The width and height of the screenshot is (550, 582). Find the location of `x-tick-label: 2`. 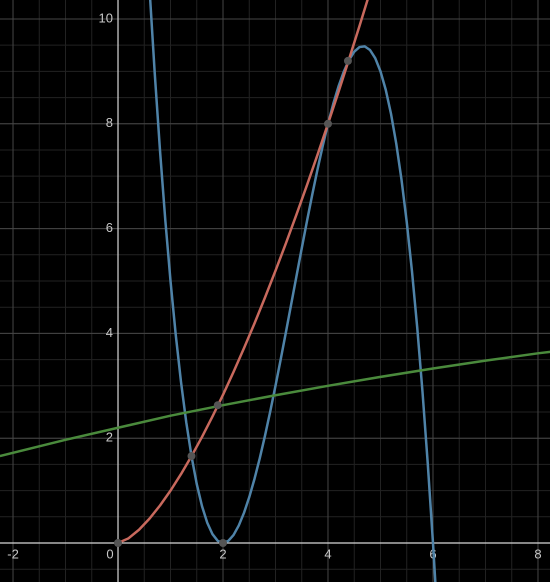

x-tick-label: 2 is located at coordinates (222, 553).